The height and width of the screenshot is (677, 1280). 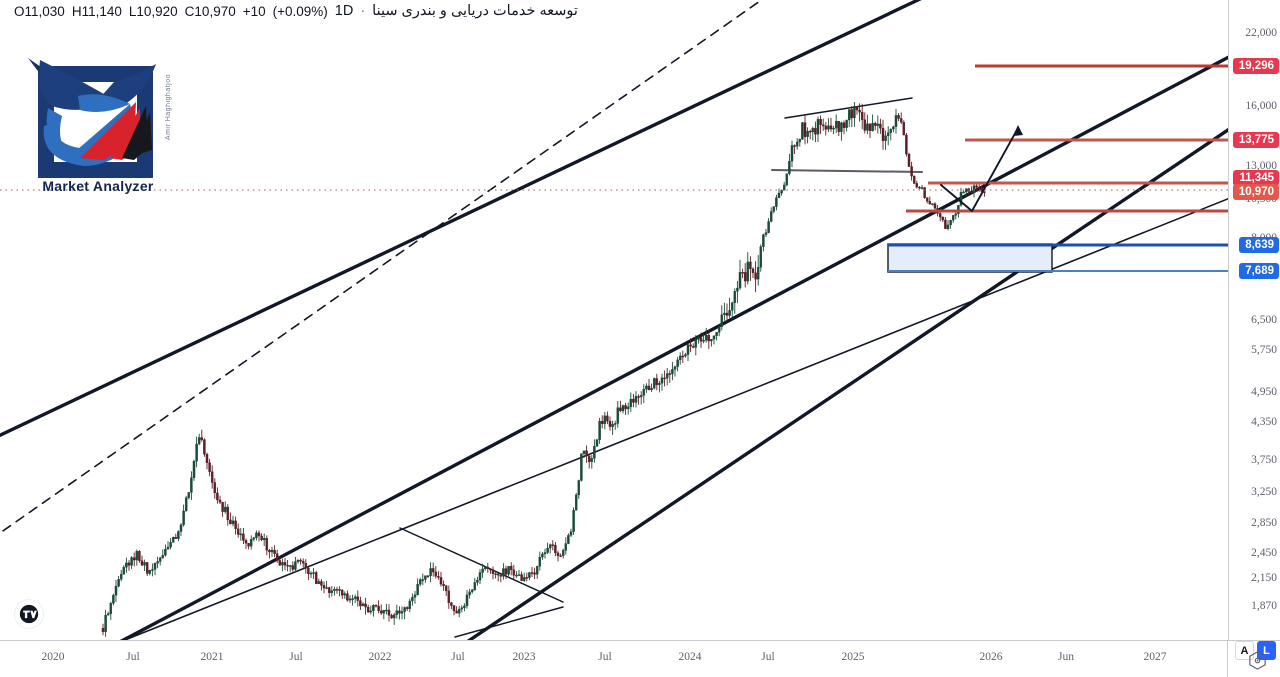 I want to click on change-absolute: +10, so click(x=254, y=11).